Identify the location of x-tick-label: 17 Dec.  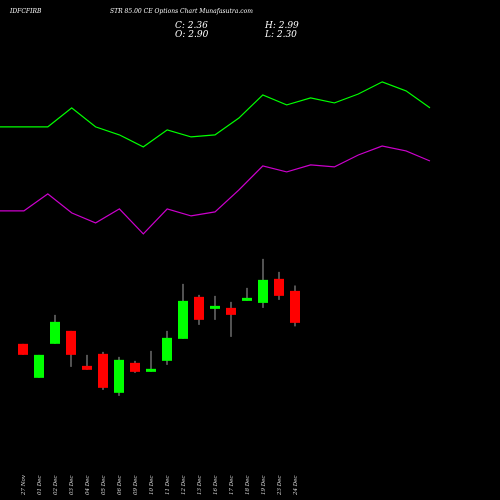
(232, 486).